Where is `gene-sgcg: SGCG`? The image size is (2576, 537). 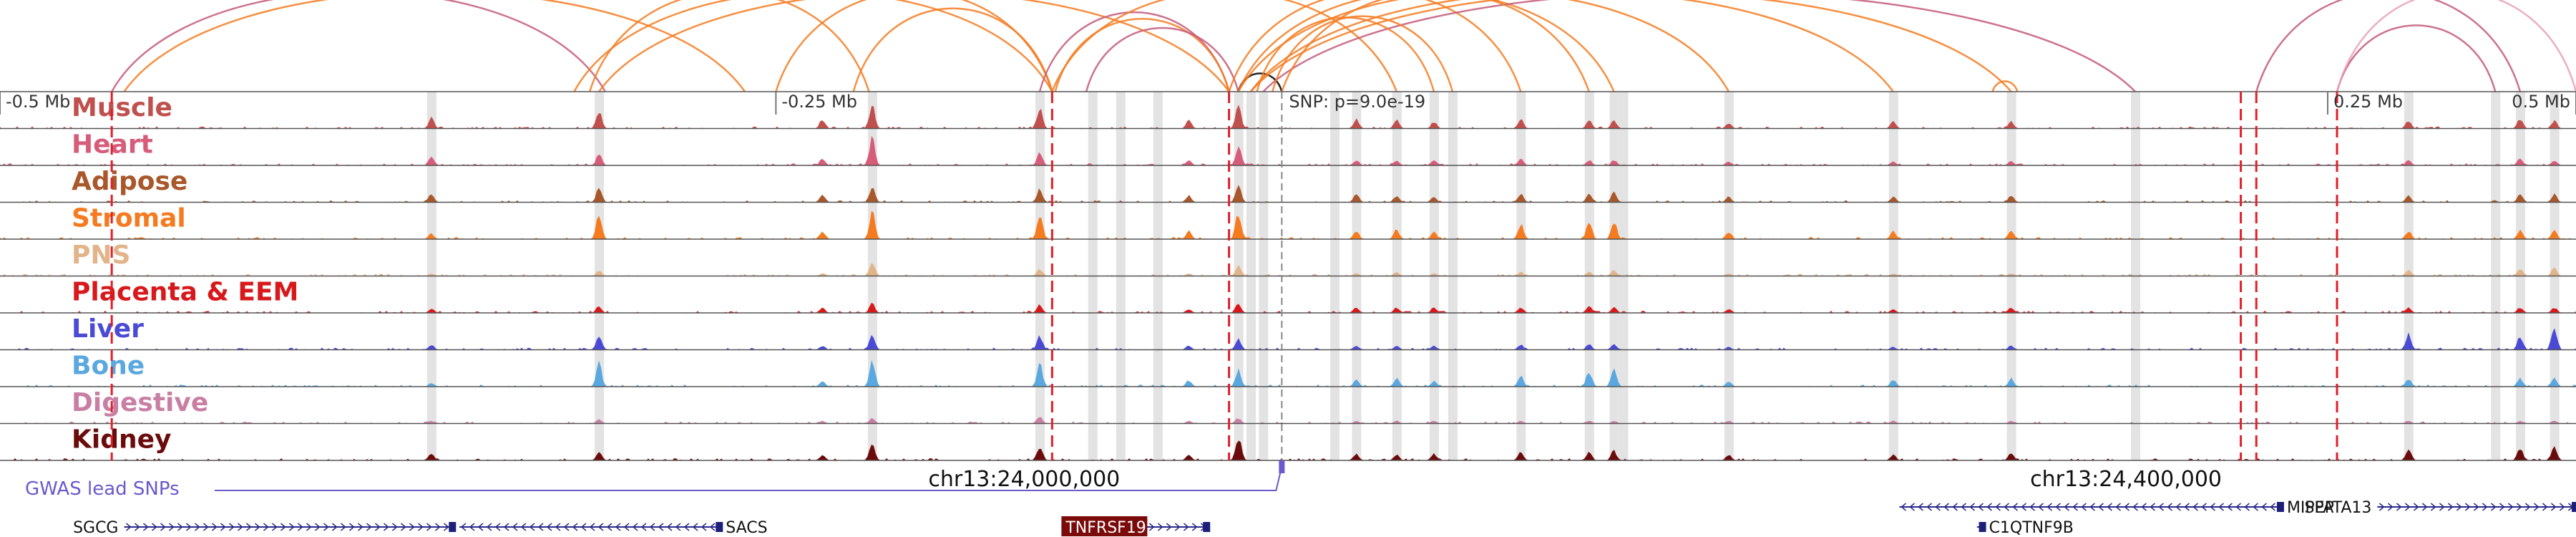
gene-sgcg: SGCG is located at coordinates (265, 528).